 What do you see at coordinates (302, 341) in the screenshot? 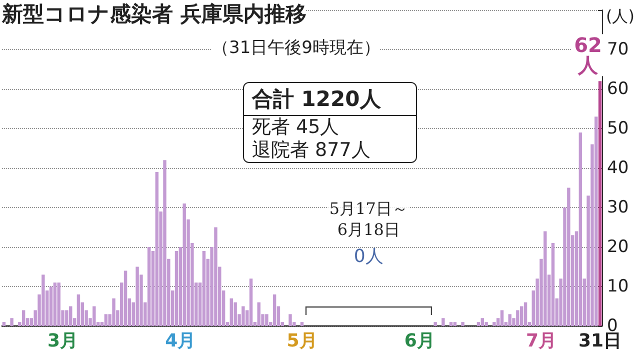
I see `x-tick-label: 5月` at bounding box center [302, 341].